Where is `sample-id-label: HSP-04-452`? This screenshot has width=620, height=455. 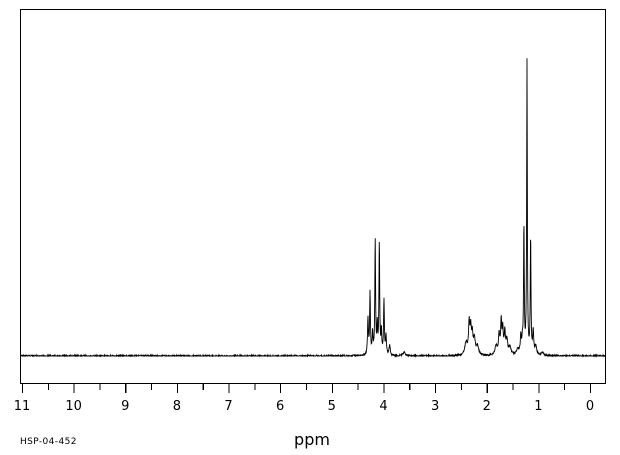 sample-id-label: HSP-04-452 is located at coordinates (48, 442).